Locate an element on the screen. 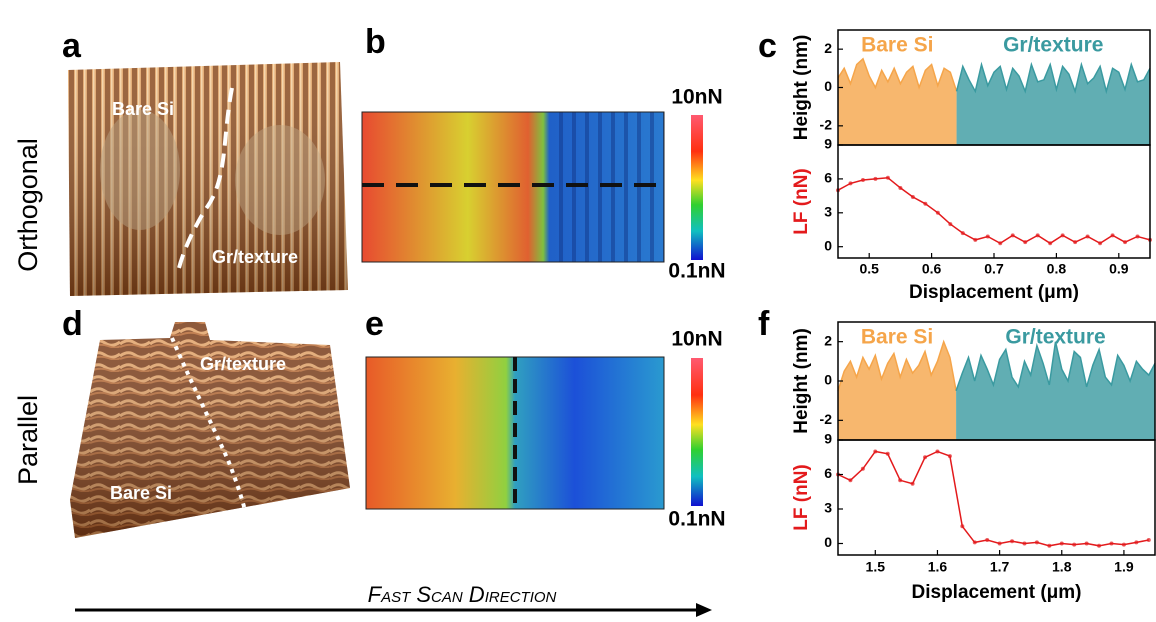 Image resolution: width=1156 pixels, height=622 pixels. panel-label: b is located at coordinates (375, 42).